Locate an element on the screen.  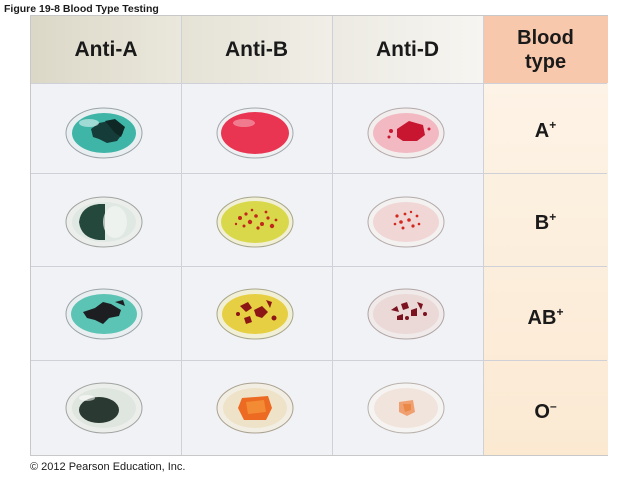
header-anti-d: Anti-D is located at coordinates (407, 49).